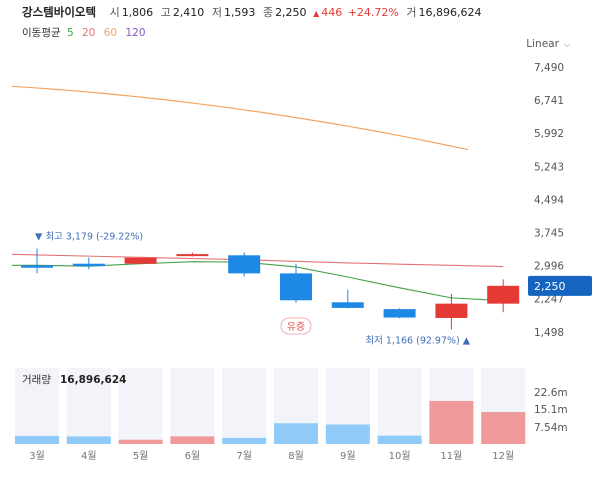 The height and width of the screenshot is (479, 600). What do you see at coordinates (165, 12) in the screenshot?
I see `high-label: 고` at bounding box center [165, 12].